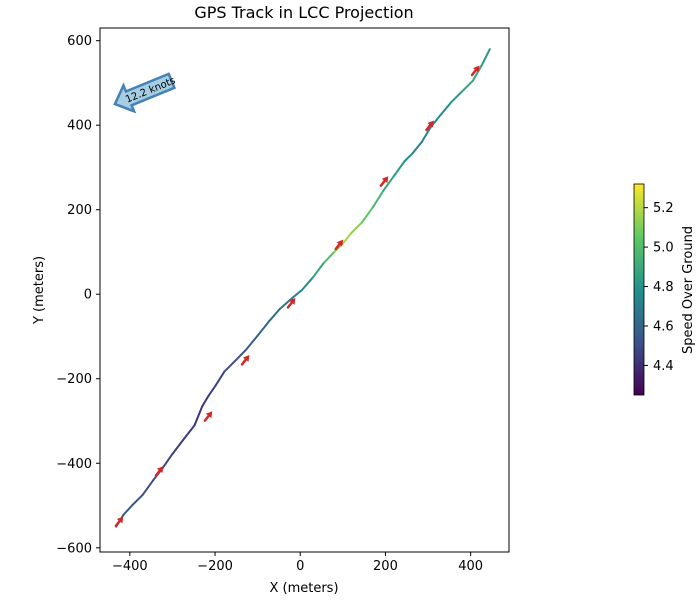  I want to click on y-tick-label: 400, so click(79, 126).